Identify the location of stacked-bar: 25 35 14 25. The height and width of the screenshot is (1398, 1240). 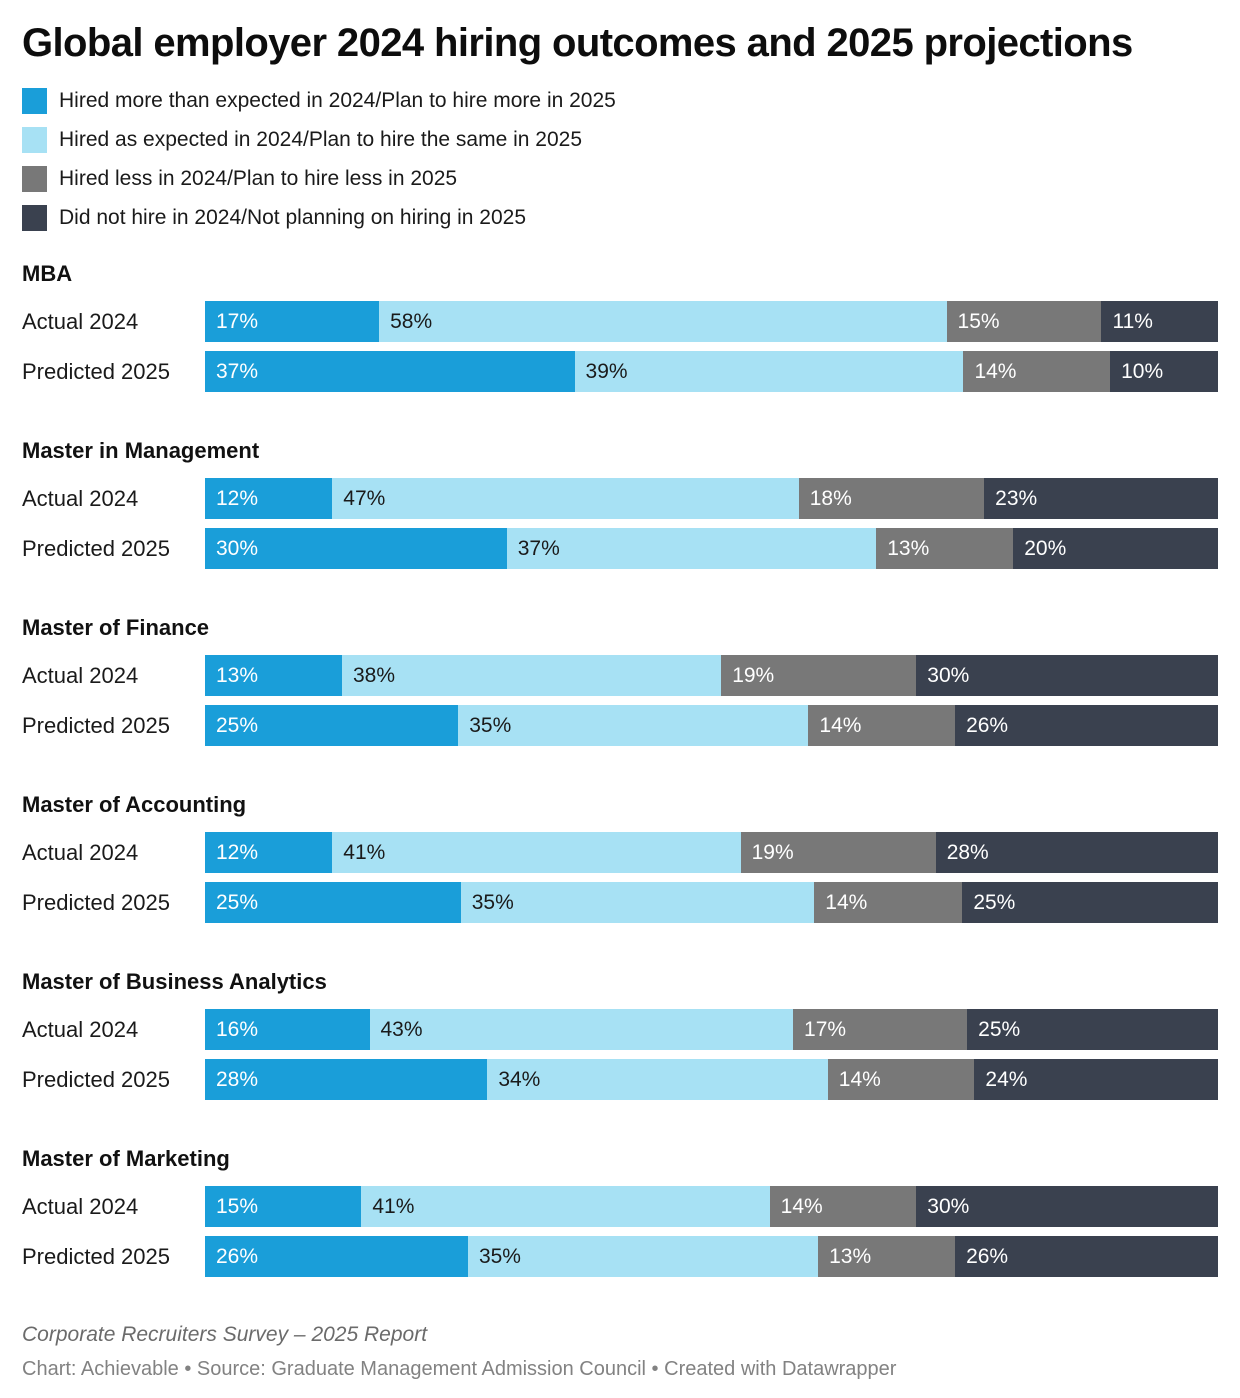
(712, 902).